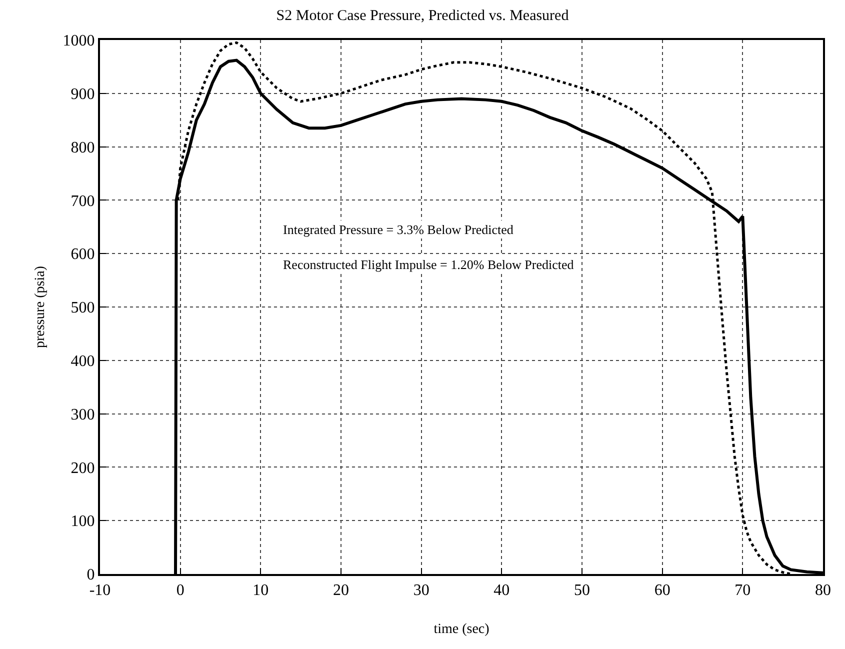 The height and width of the screenshot is (649, 845). Describe the element at coordinates (78, 41) in the screenshot. I see `y-tick-label: 1000` at that location.